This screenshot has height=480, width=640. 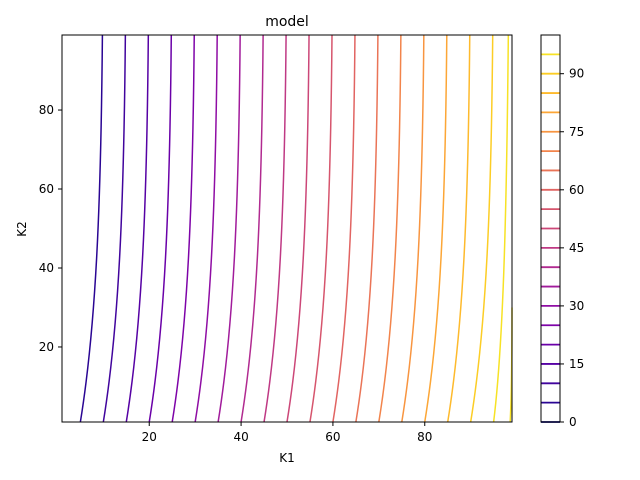 What do you see at coordinates (50, 228) in the screenshot?
I see `y-axis: 20 40 60 80` at bounding box center [50, 228].